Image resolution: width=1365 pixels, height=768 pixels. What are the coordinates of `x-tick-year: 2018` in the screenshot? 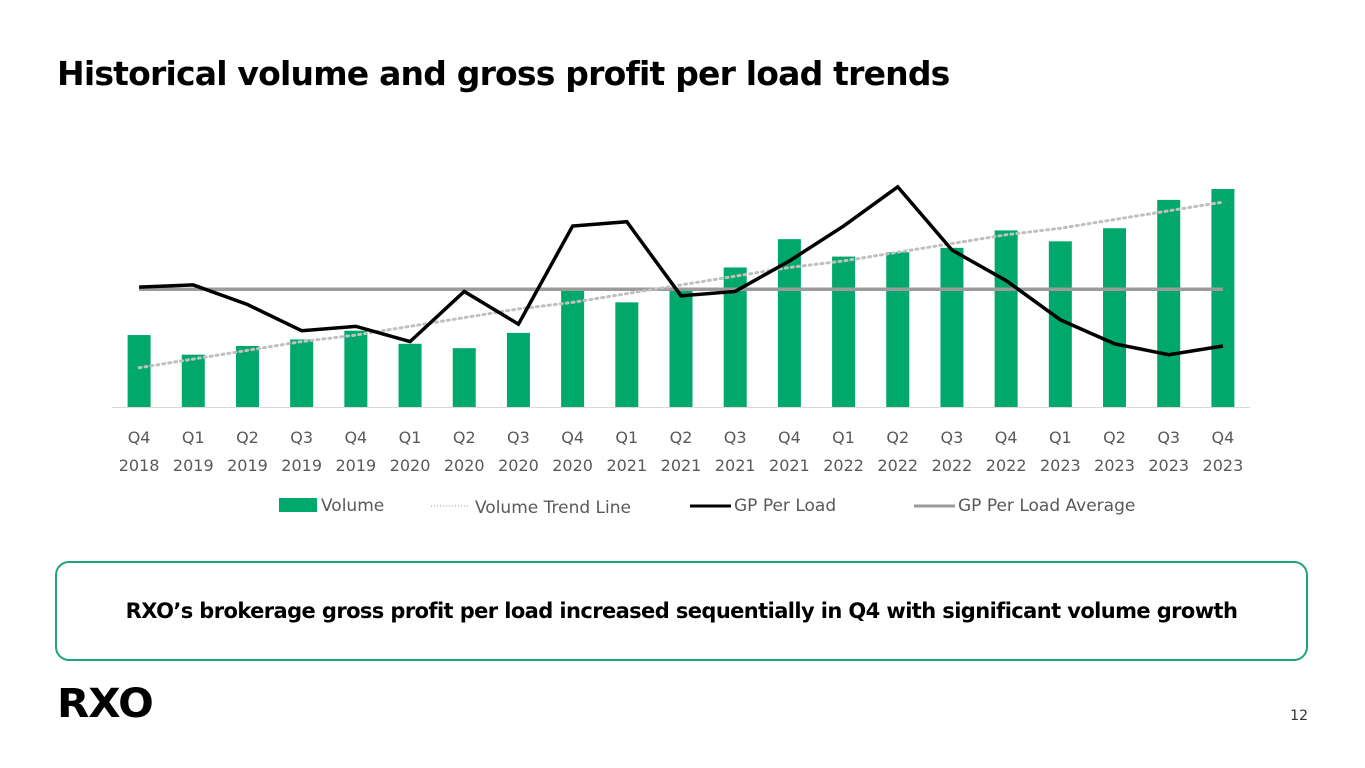 It's located at (139, 465).